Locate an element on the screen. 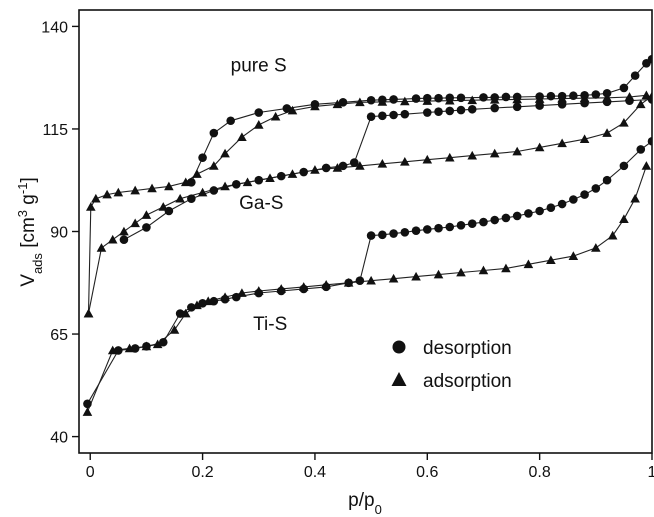 This screenshot has width=654, height=517. x-tick-label: 1 is located at coordinates (651, 472).